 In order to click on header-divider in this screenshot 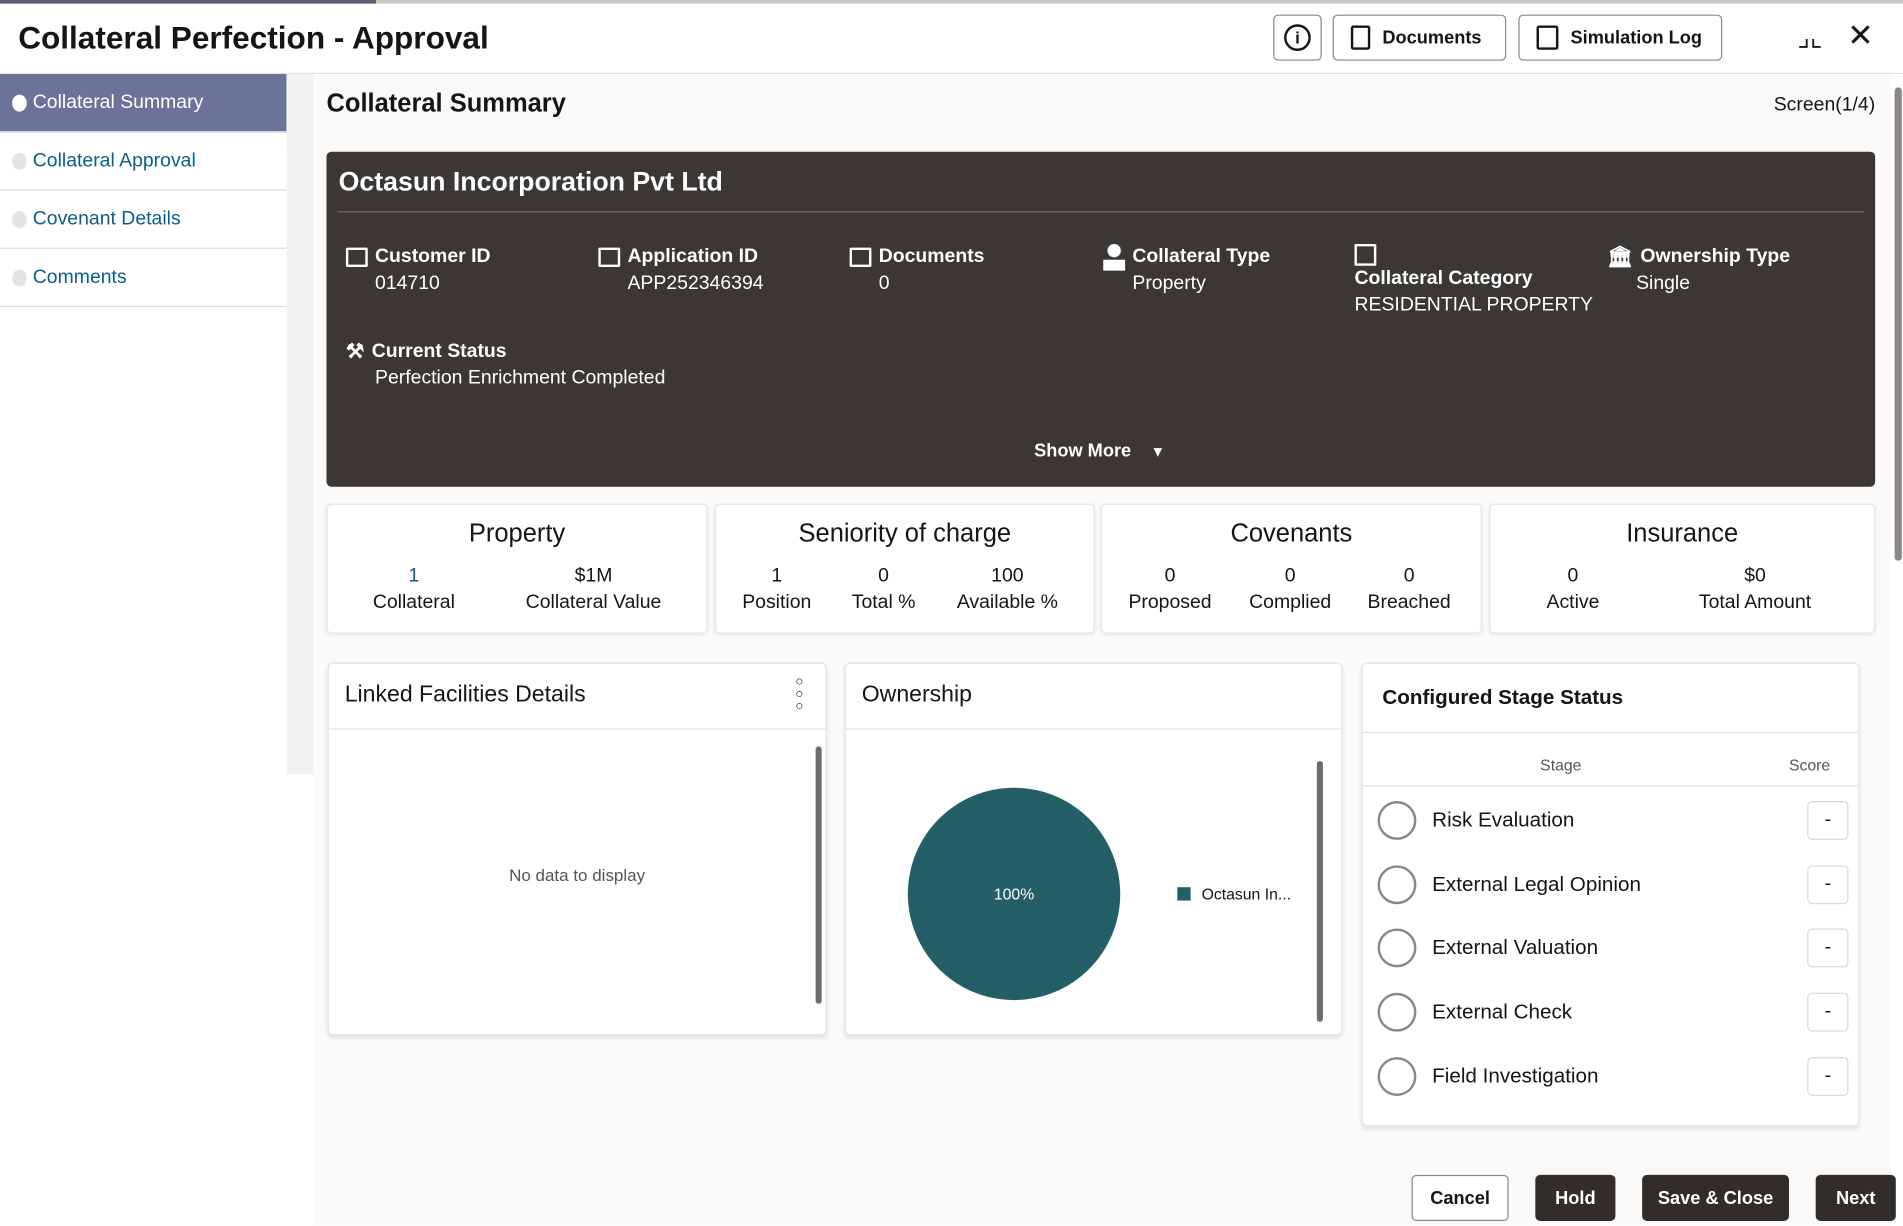, I will do `click(951, 73)`.